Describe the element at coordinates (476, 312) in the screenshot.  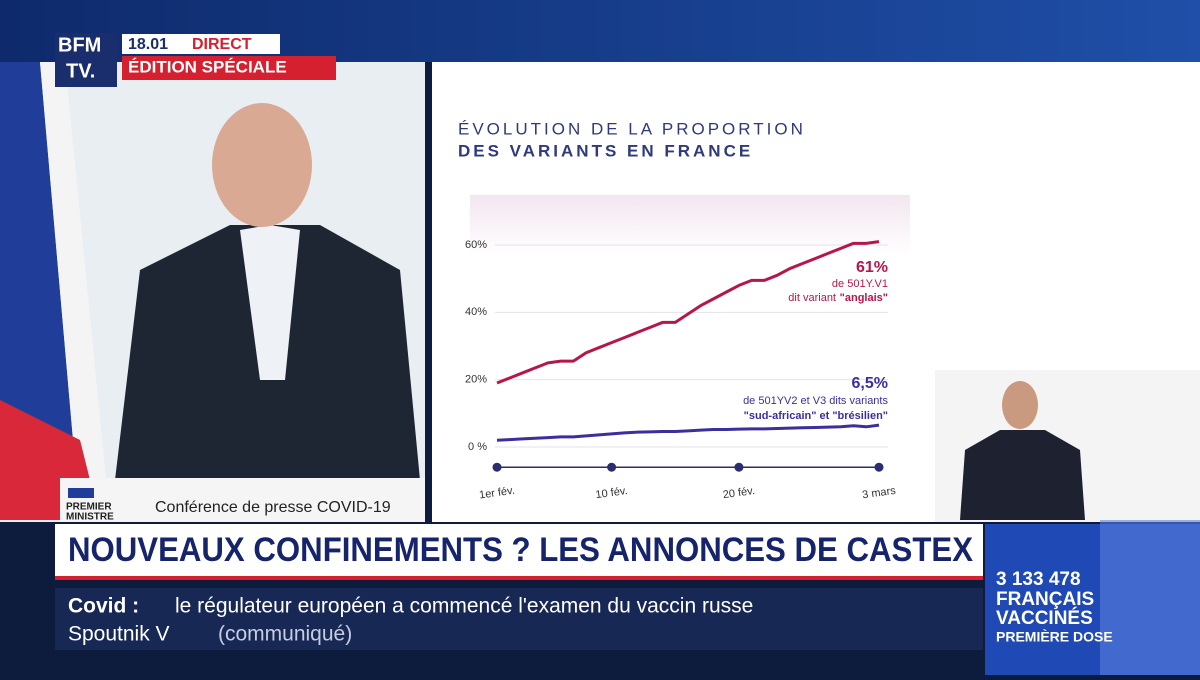
I see `y-tick-label: 40%` at that location.